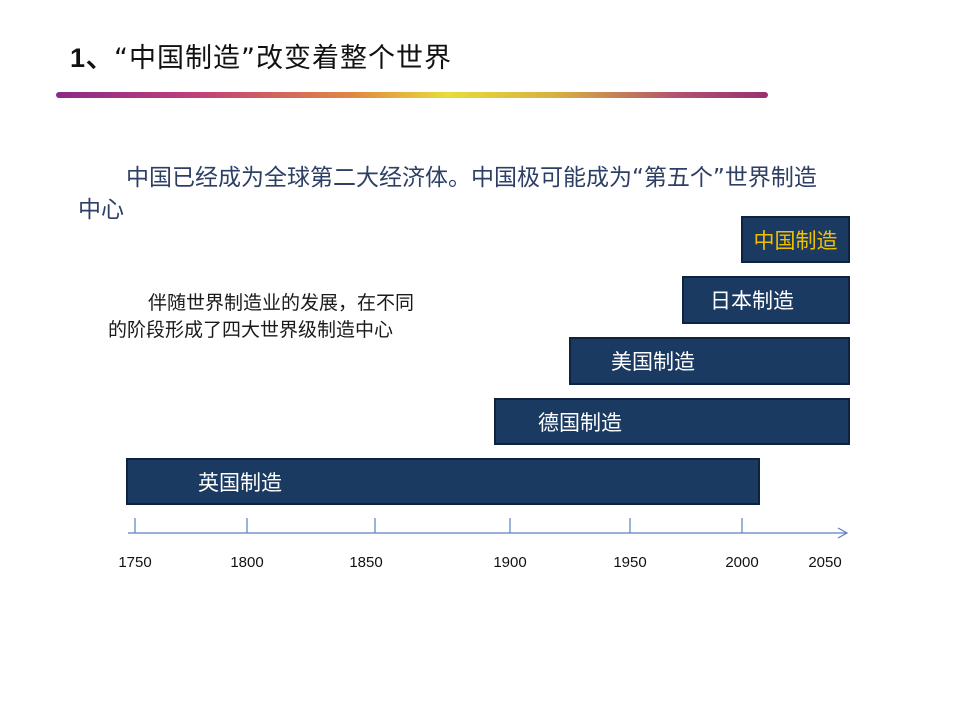  What do you see at coordinates (709, 361) in the screenshot?
I see `bar-usa-manufacturing: 美国制造` at bounding box center [709, 361].